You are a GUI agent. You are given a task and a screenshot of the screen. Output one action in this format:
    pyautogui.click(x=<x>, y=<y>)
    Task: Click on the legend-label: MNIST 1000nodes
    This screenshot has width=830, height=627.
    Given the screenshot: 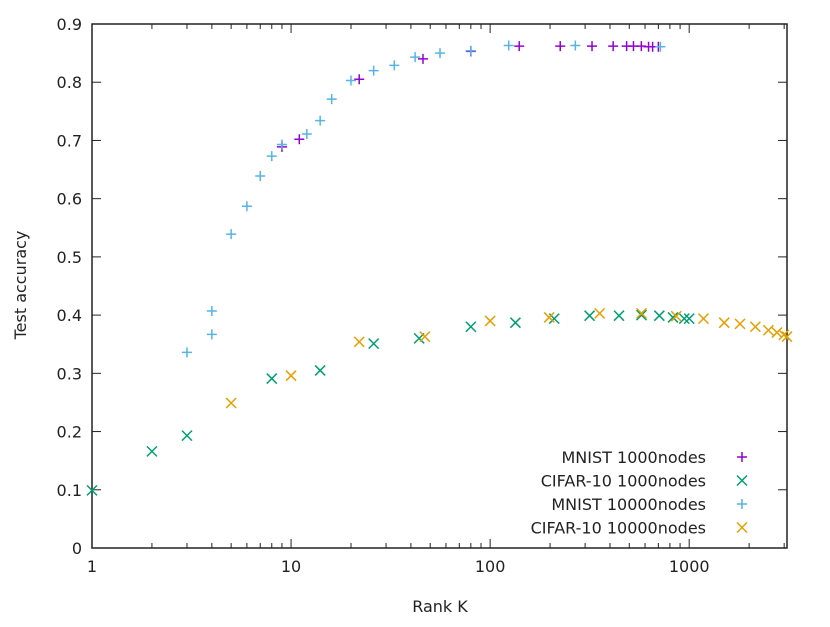 What is the action you would take?
    pyautogui.click(x=634, y=457)
    